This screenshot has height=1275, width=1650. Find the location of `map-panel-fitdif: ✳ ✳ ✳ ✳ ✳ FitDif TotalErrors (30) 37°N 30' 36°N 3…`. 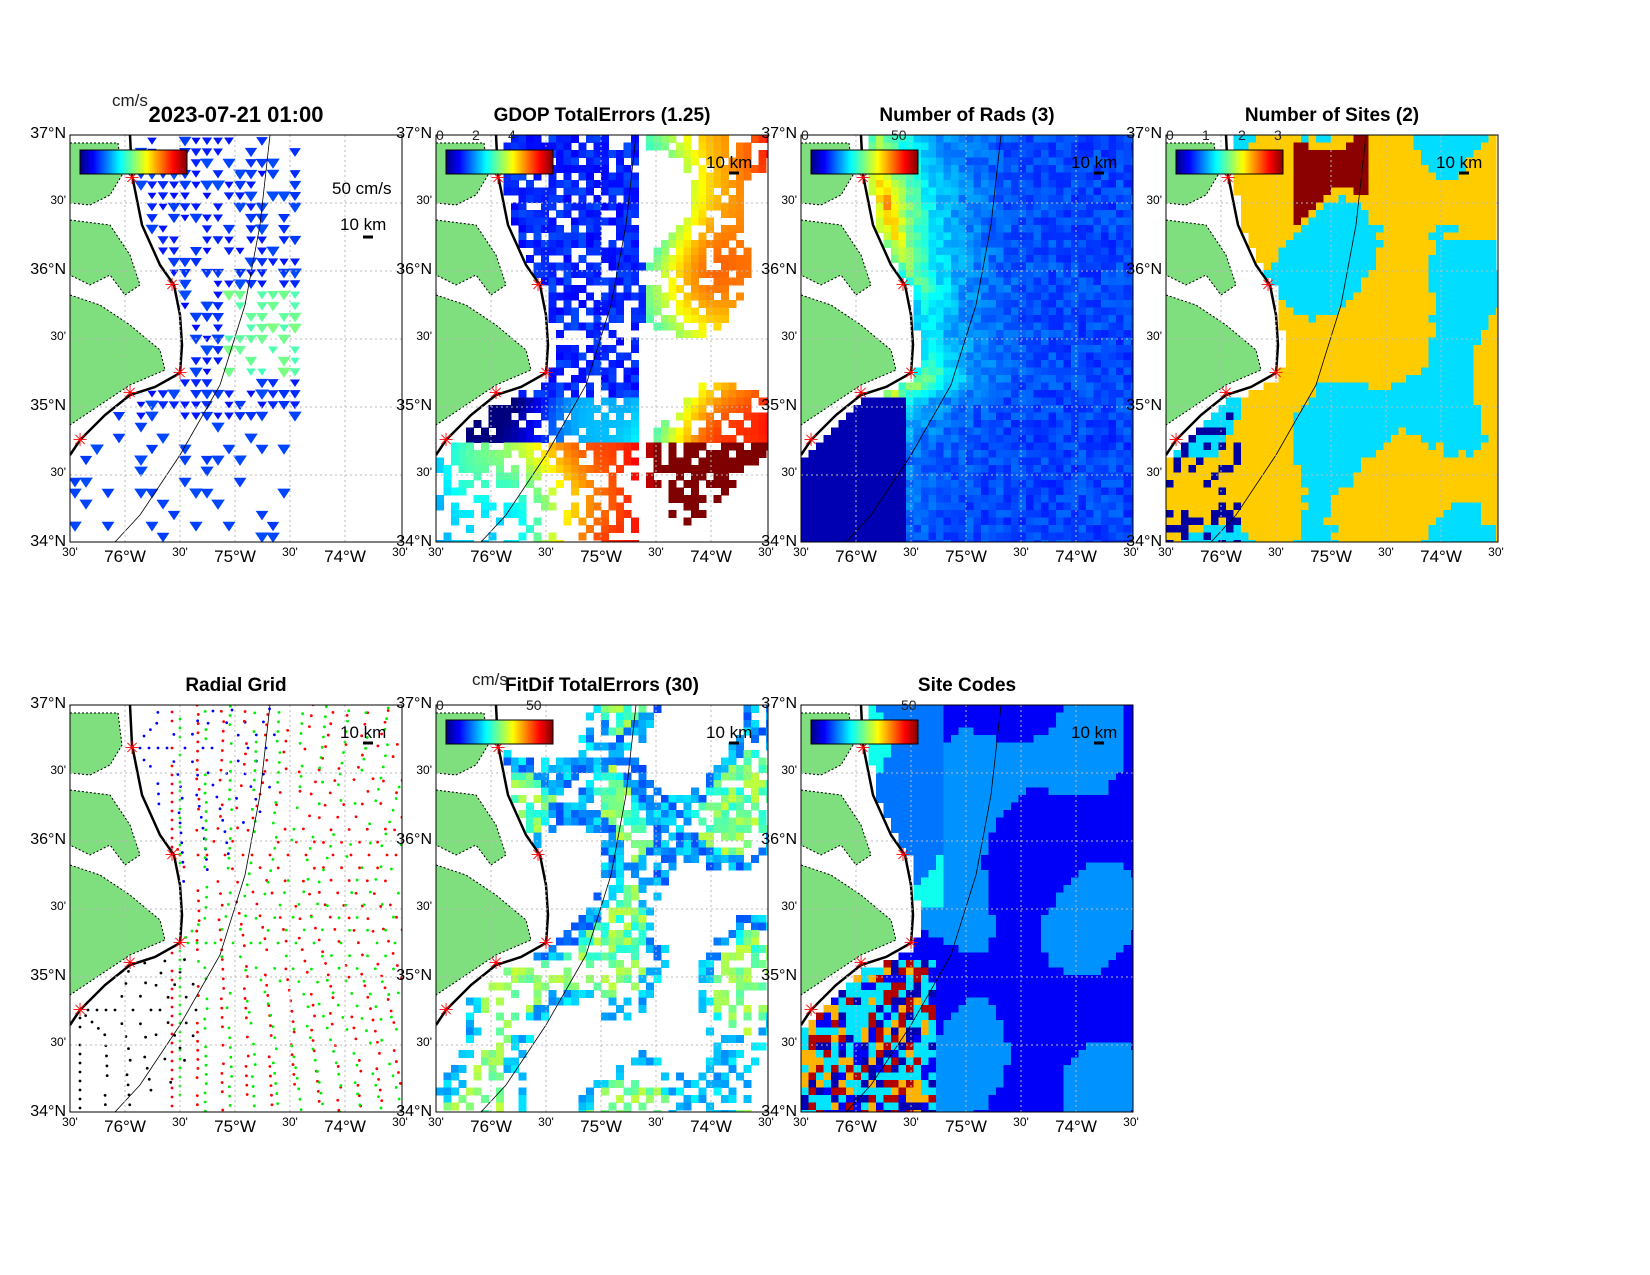

map-panel-fitdif: ✳ ✳ ✳ ✳ ✳ FitDif TotalErrors (30) 37°N 30' 36°N 3… is located at coordinates (585, 903).